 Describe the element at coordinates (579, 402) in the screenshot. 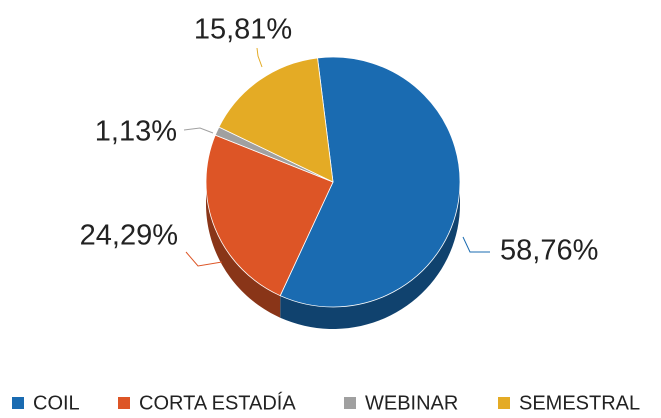

I see `legend-label: SEMESTRAL` at that location.